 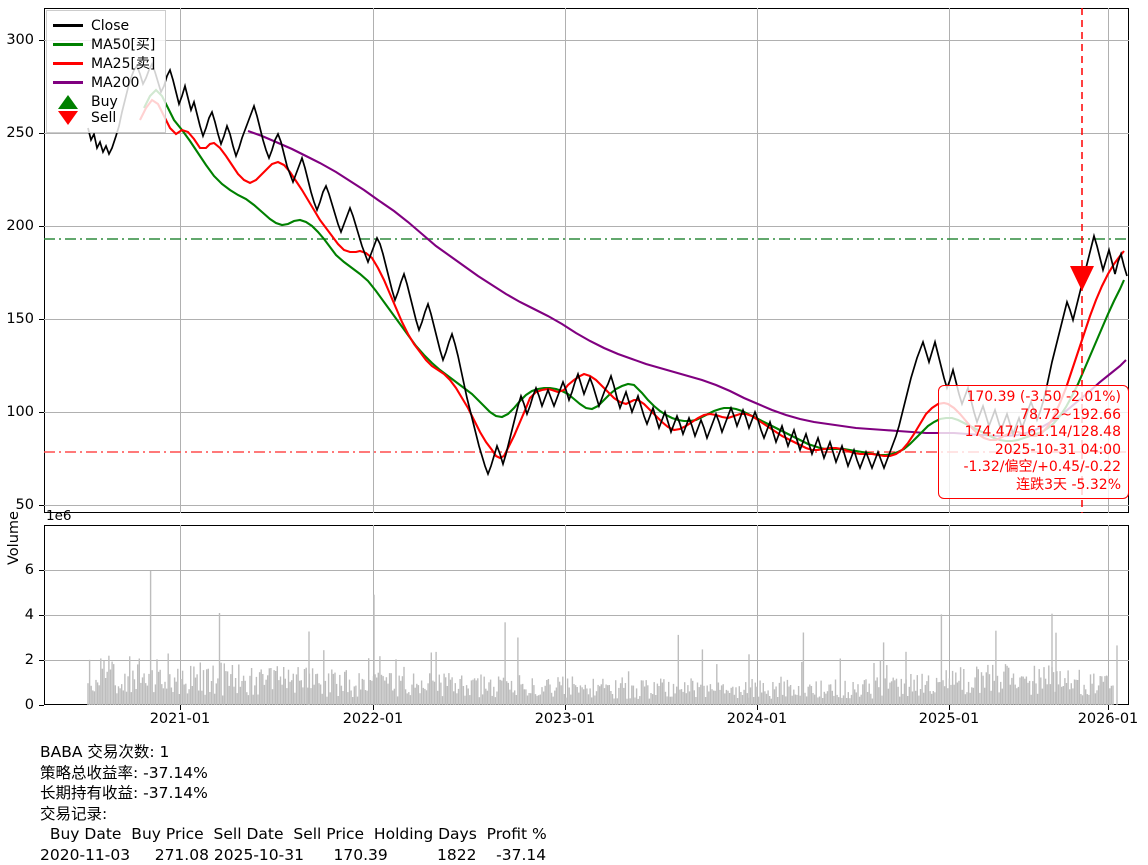 What do you see at coordinates (17, 412) in the screenshot?
I see `ytick-100: 100` at bounding box center [17, 412].